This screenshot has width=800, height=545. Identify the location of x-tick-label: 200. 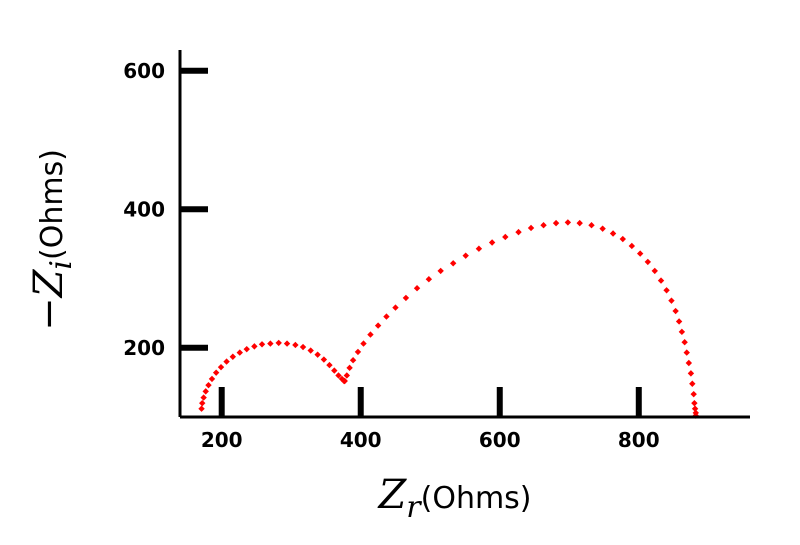
(222, 440).